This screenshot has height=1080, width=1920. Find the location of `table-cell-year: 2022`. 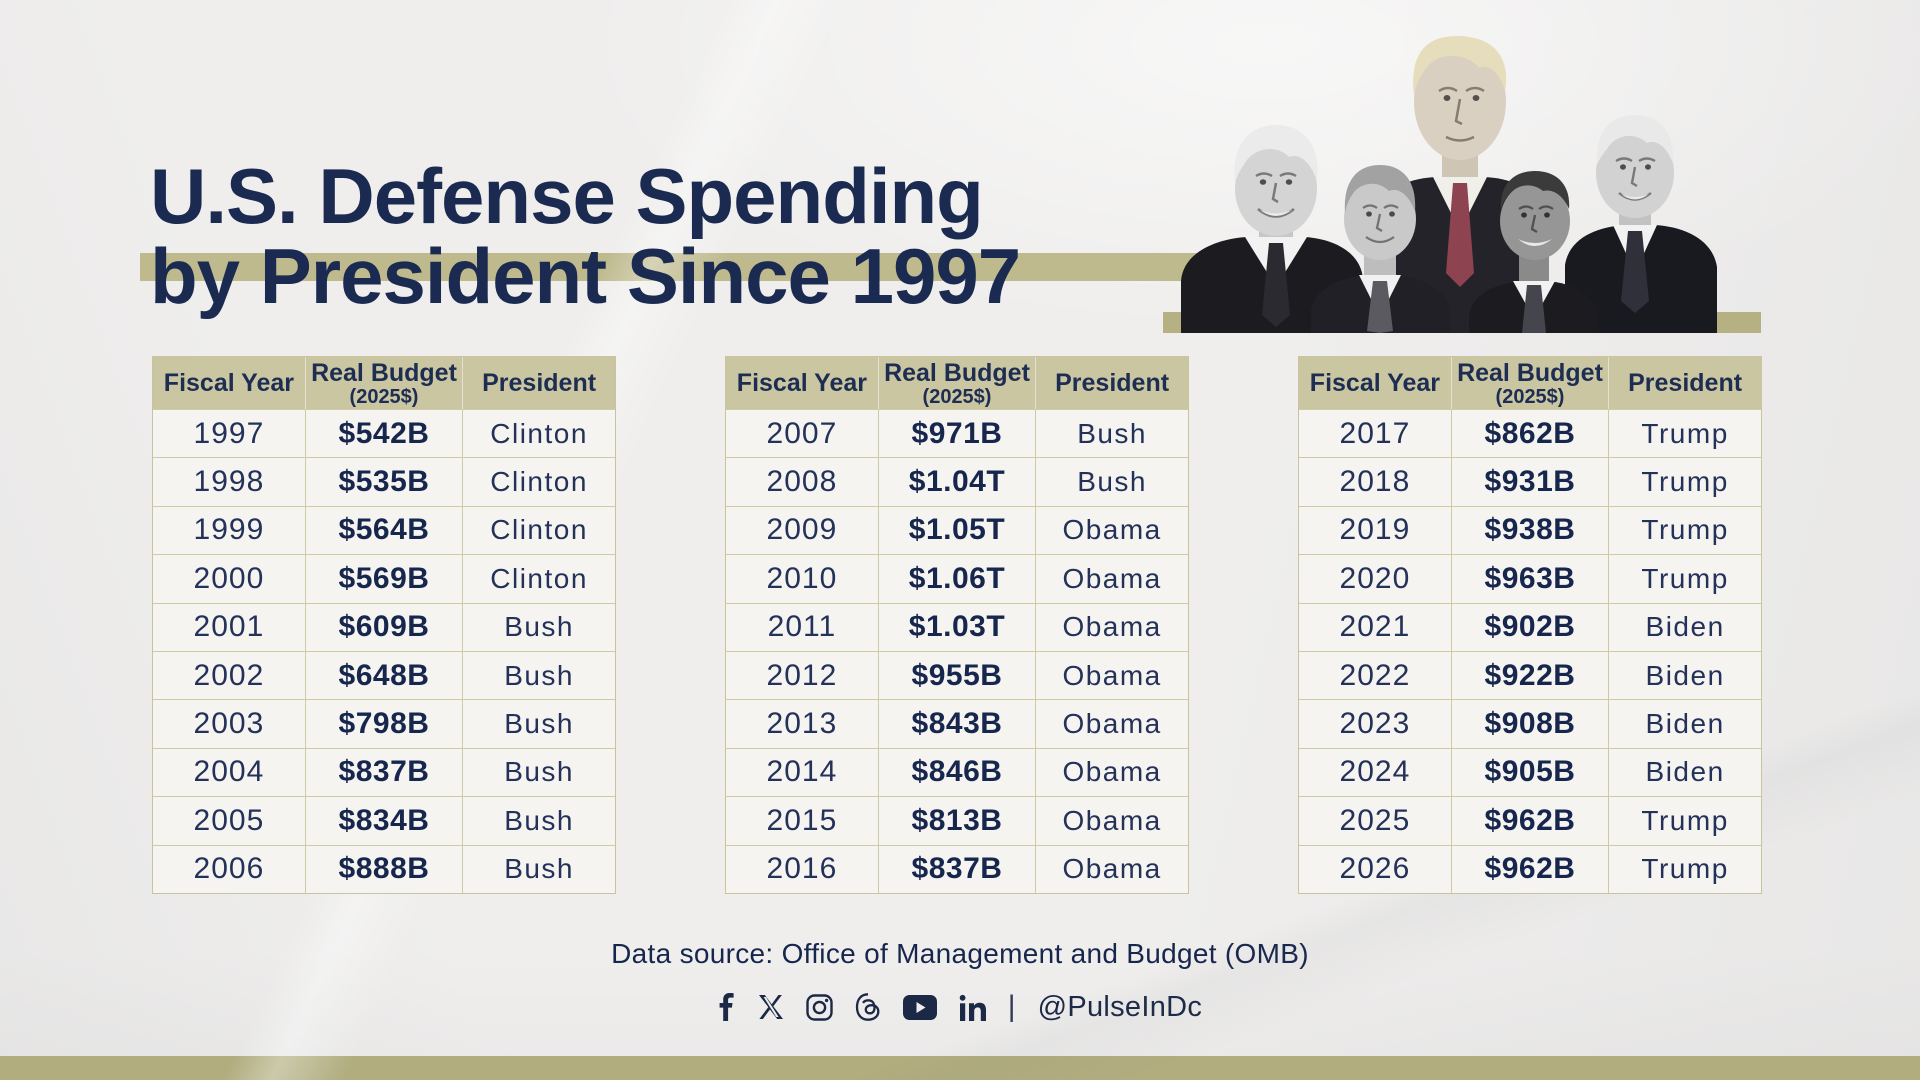

table-cell-year: 2022 is located at coordinates (1375, 675).